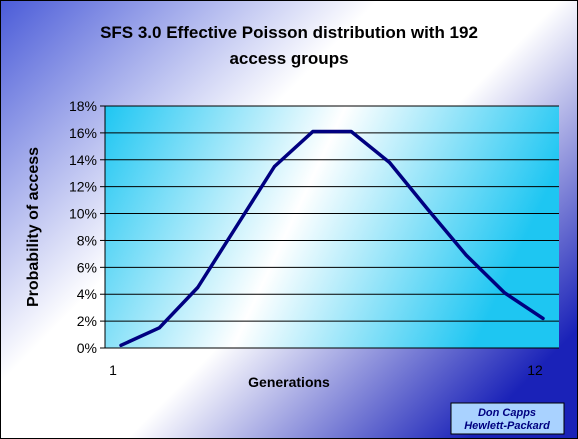 The width and height of the screenshot is (578, 439). I want to click on y-tick-label: 2%, so click(87, 321).